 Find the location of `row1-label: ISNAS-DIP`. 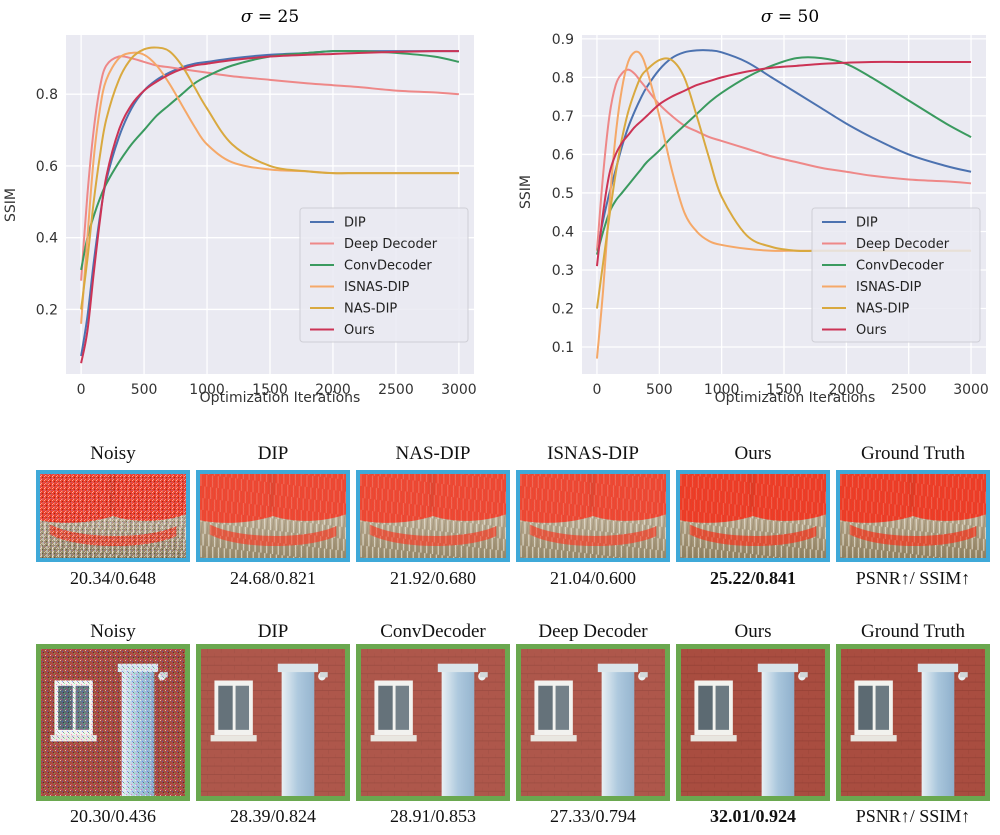

row1-label: ISNAS-DIP is located at coordinates (593, 453).